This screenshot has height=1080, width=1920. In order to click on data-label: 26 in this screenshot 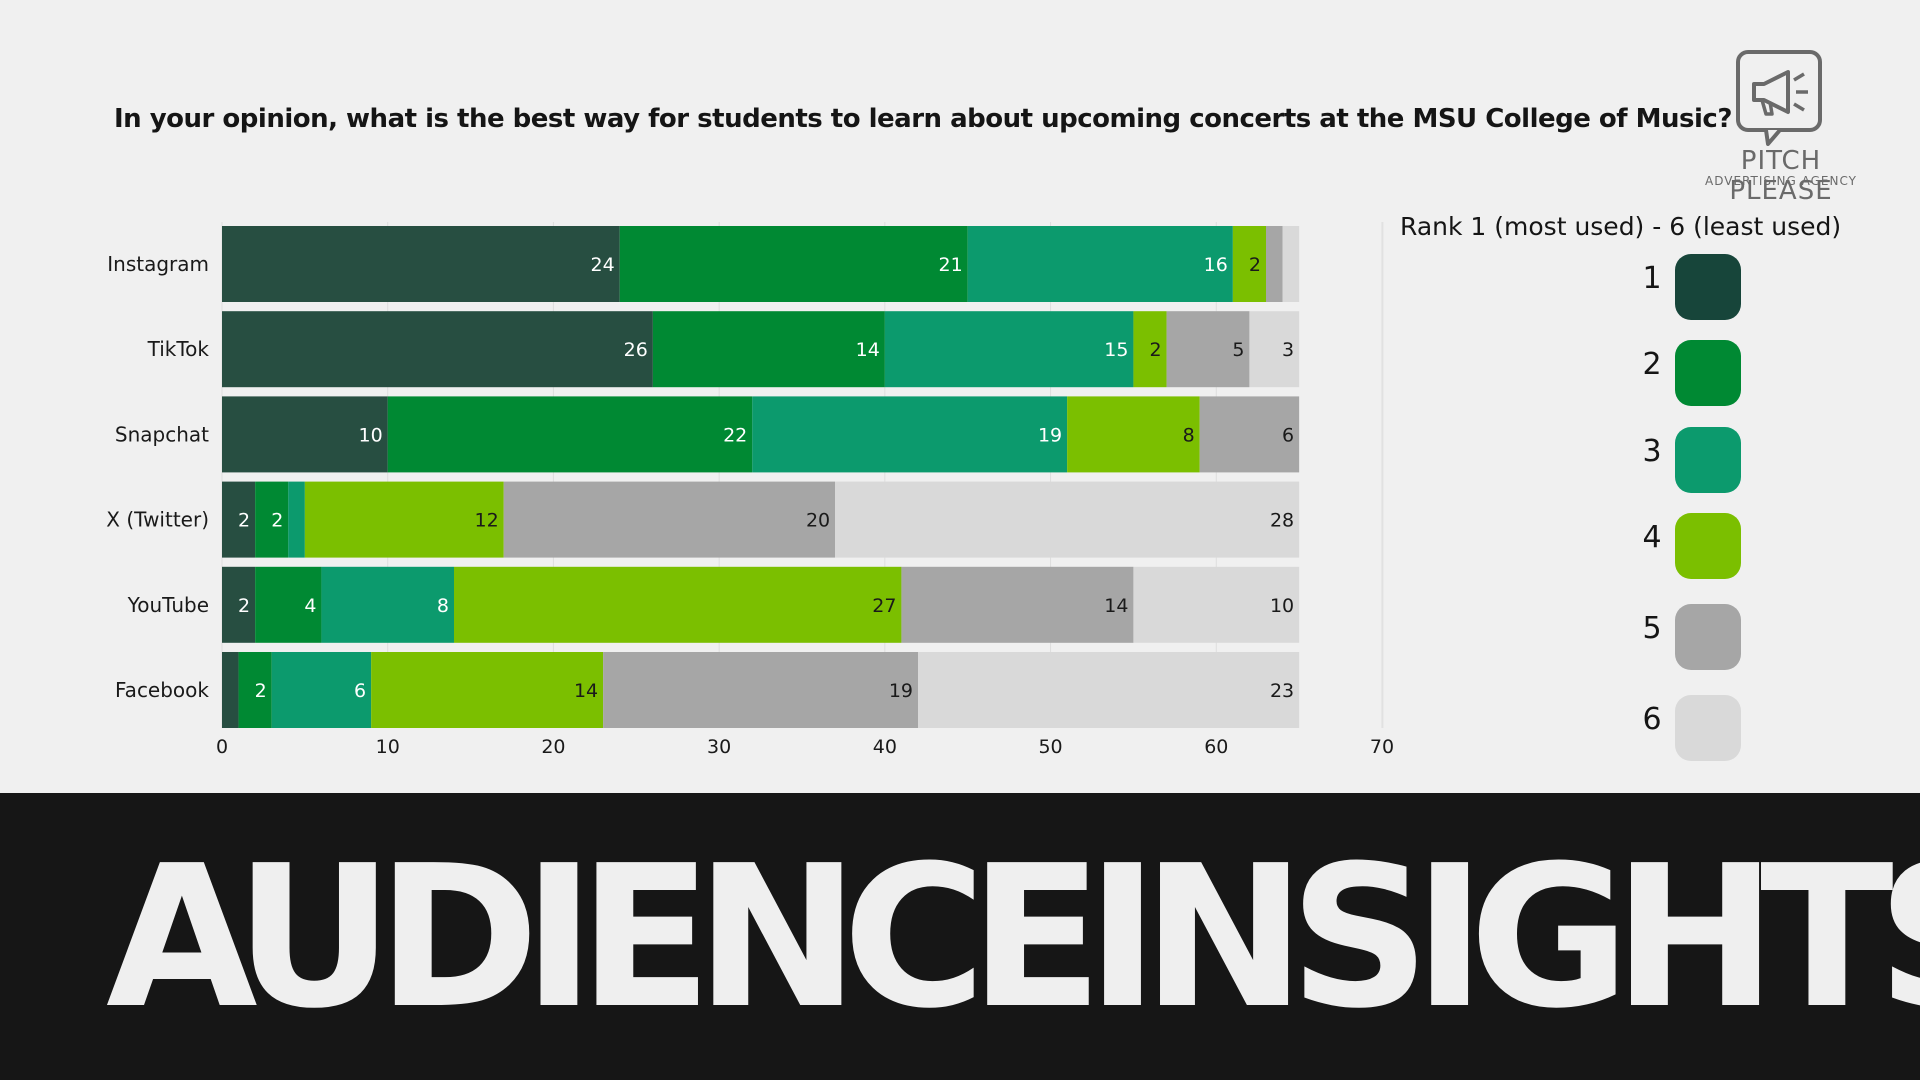, I will do `click(636, 350)`.